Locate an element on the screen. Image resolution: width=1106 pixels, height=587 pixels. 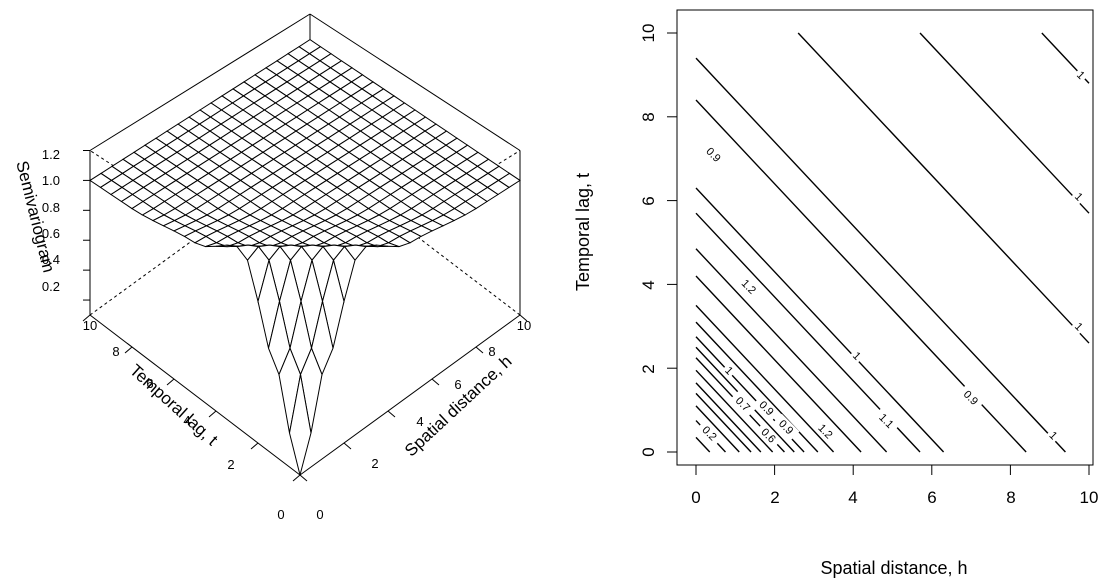
persp-h-tick-labels: 0 2 4 6 8 10 is located at coordinates (423, 420).